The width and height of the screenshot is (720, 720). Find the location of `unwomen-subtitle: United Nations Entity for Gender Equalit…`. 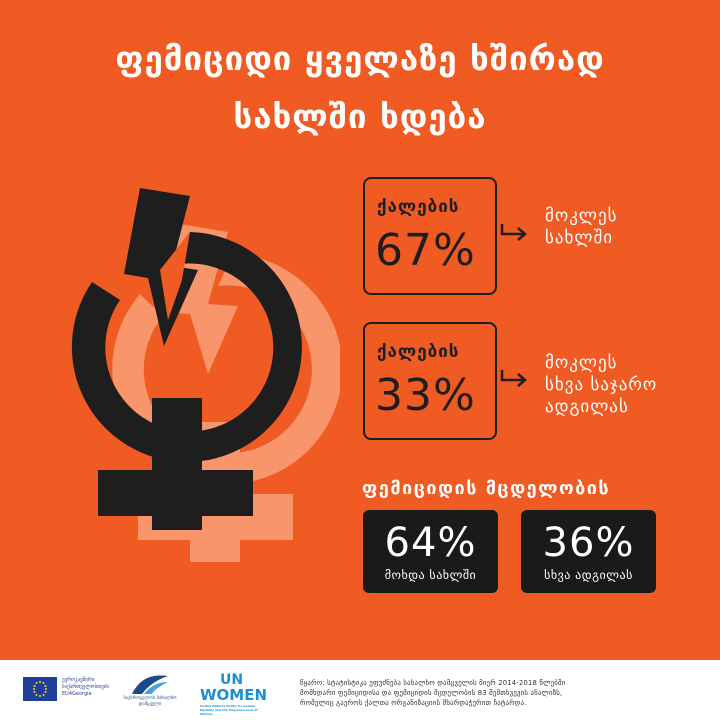

unwomen-subtitle: United Nations Entity for Gender Equalit… is located at coordinates (229, 710).